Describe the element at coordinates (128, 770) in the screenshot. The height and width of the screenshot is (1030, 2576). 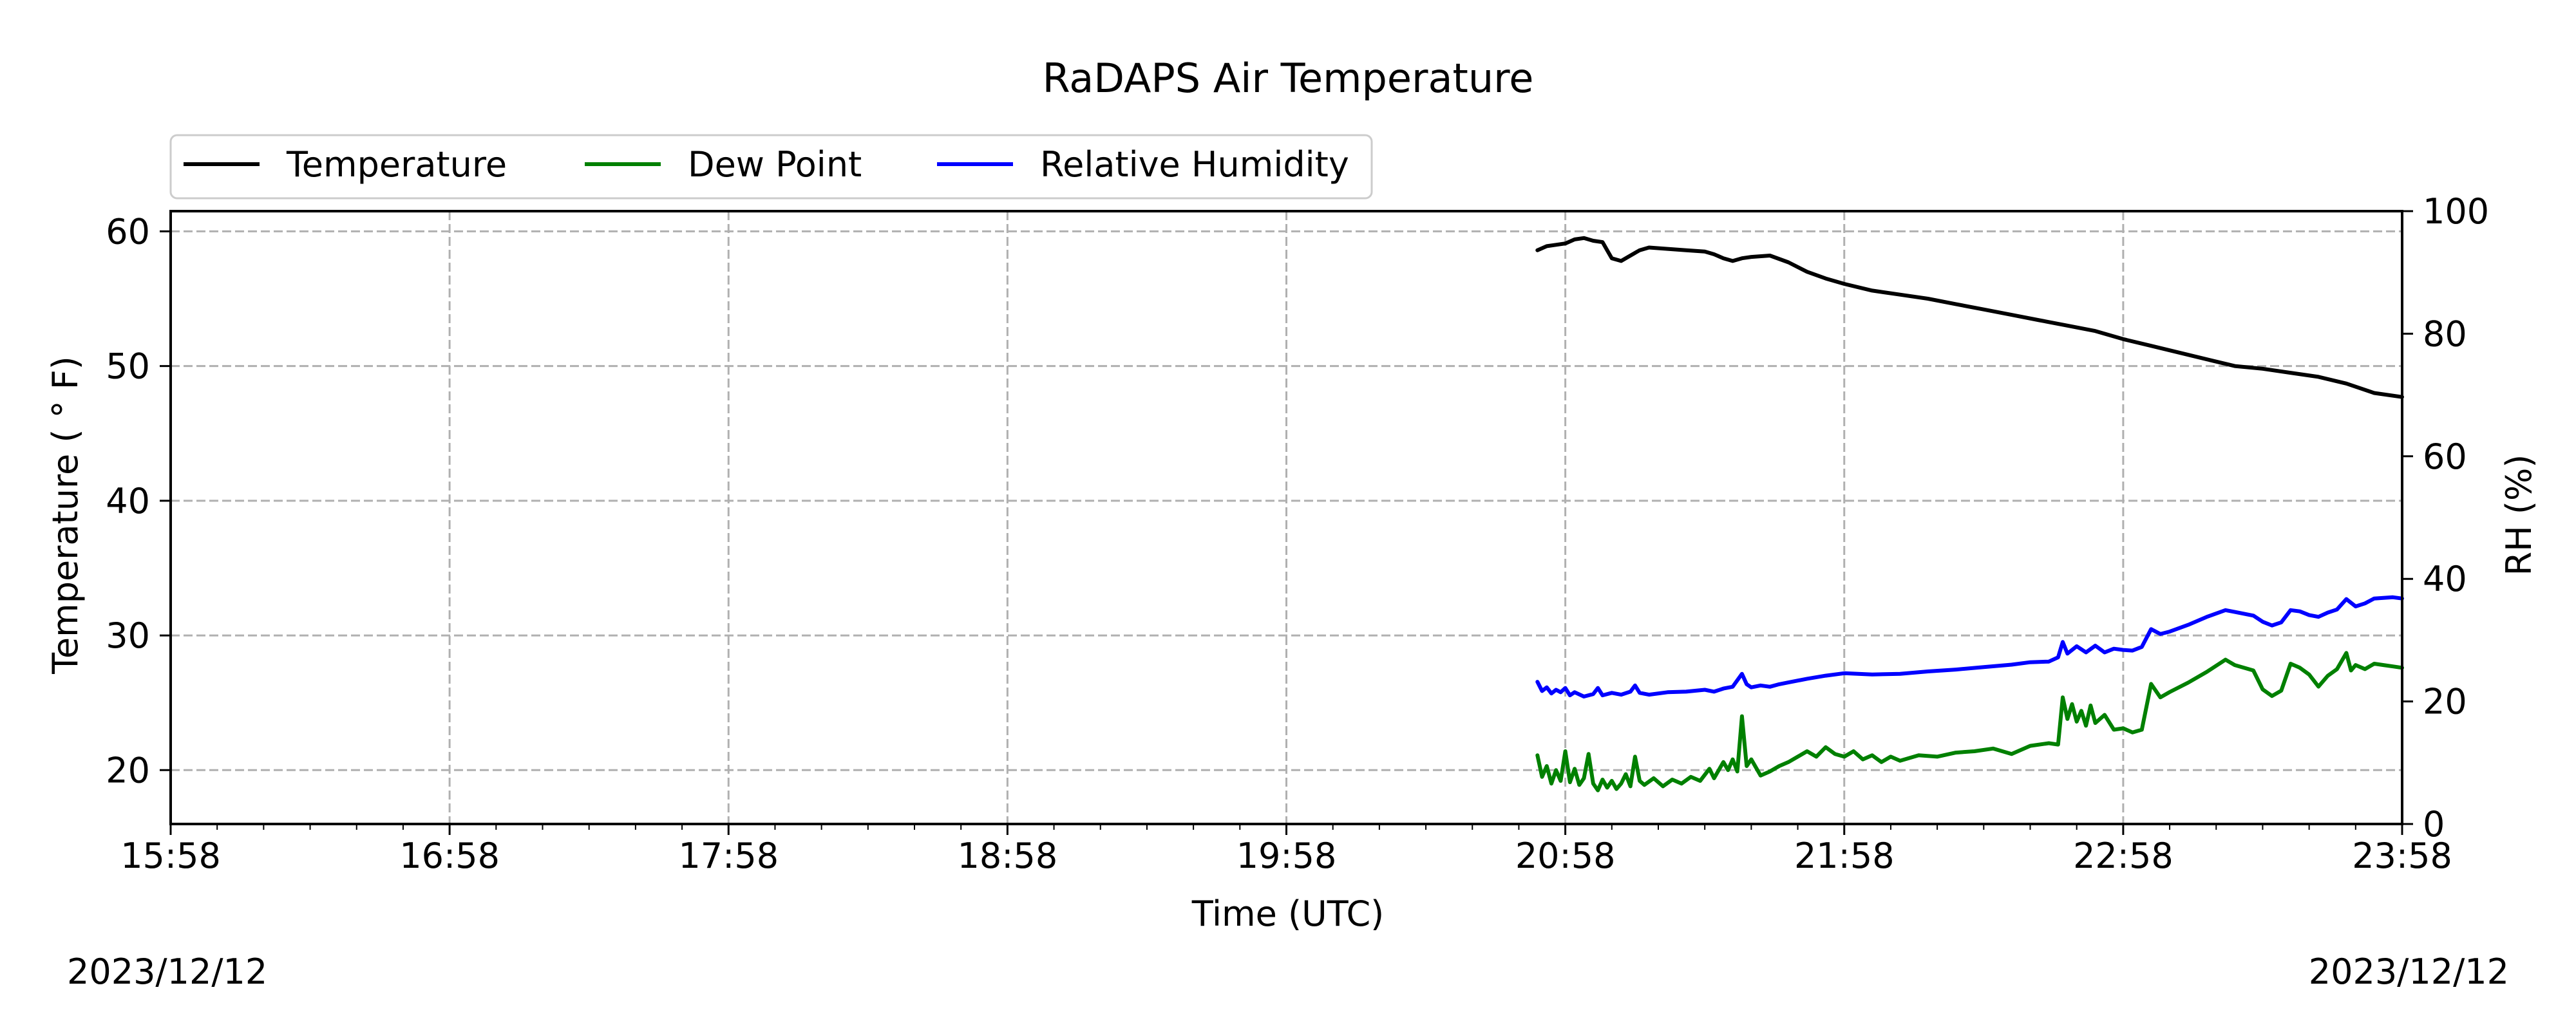
I see `y-tick-label: 20` at that location.